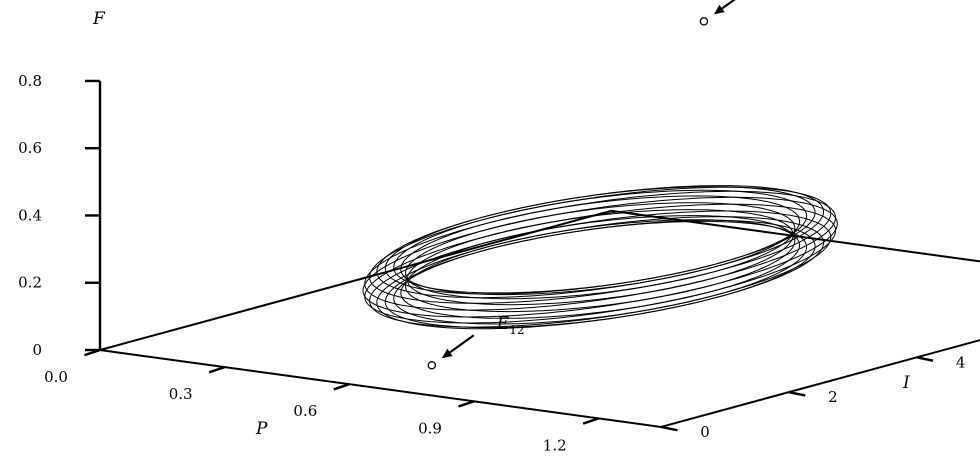  I want to click on i-tick-label: 4, so click(961, 362).